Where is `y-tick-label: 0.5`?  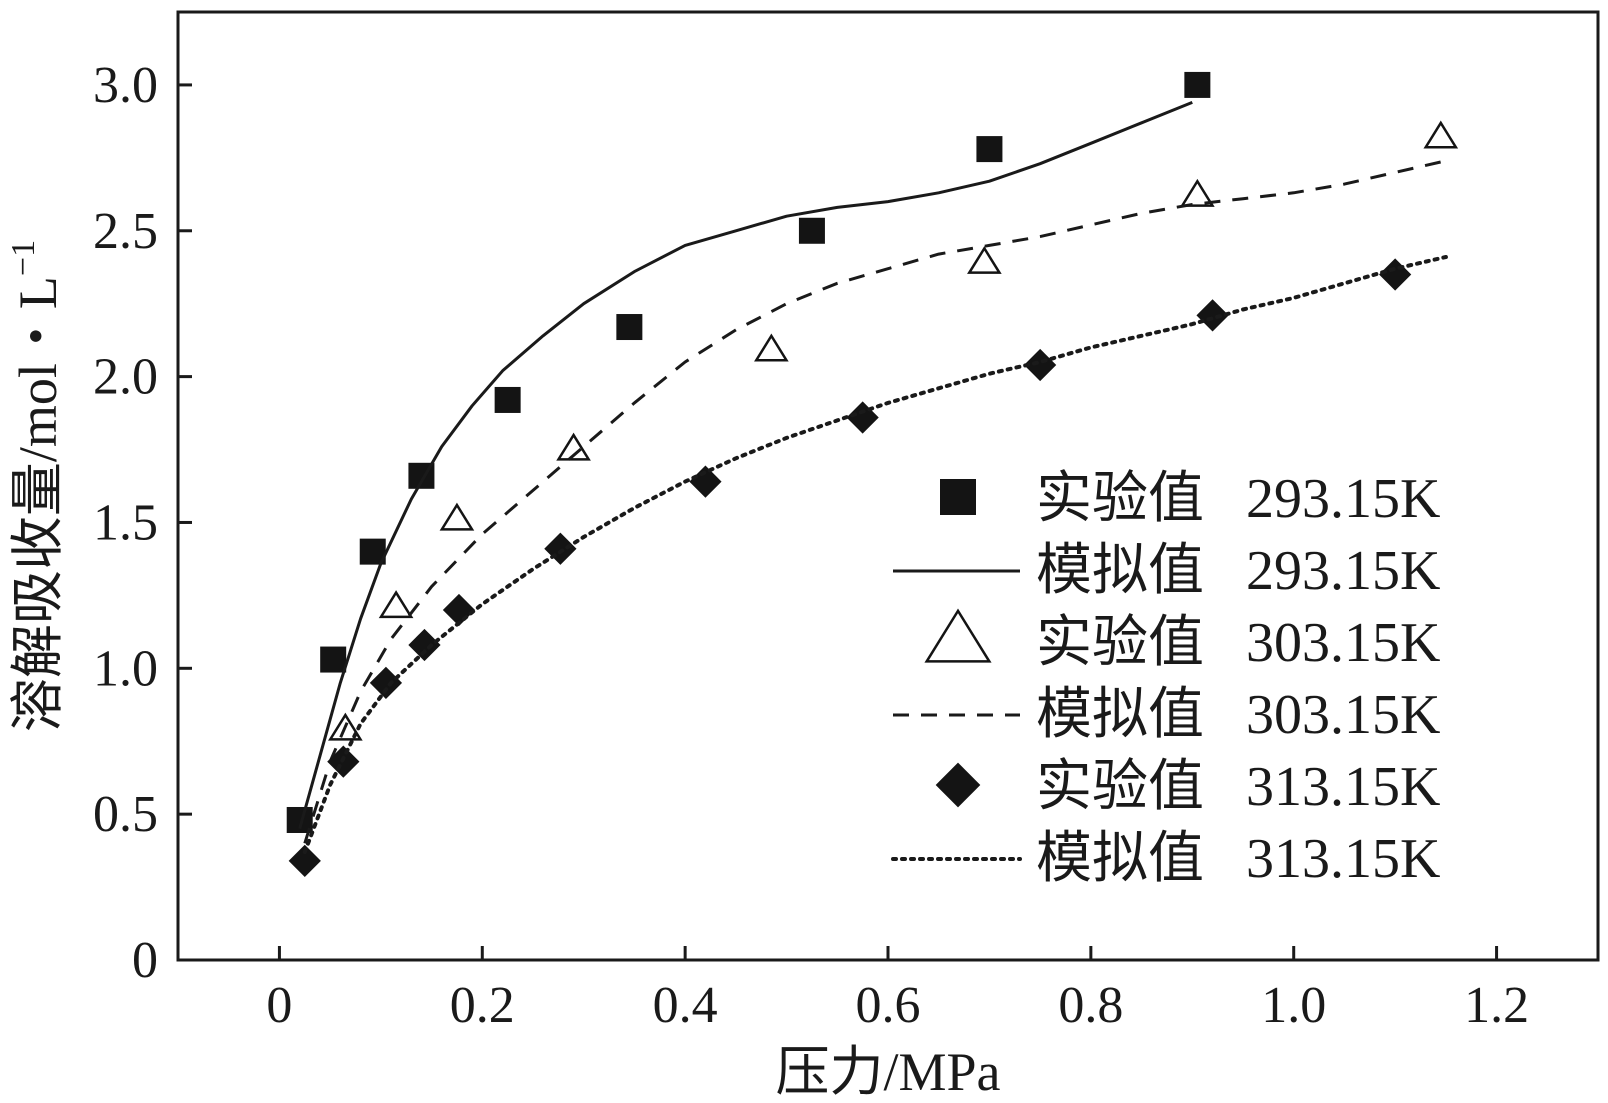
y-tick-label: 0.5 is located at coordinates (125, 814).